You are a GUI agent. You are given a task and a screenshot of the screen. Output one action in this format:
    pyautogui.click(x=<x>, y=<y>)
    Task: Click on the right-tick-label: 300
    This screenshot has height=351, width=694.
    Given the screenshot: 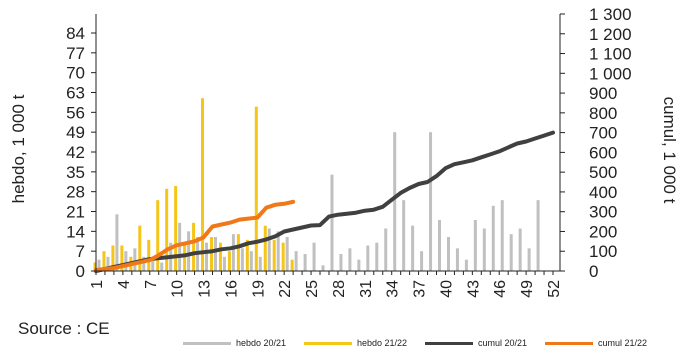 What is the action you would take?
    pyautogui.click(x=603, y=212)
    